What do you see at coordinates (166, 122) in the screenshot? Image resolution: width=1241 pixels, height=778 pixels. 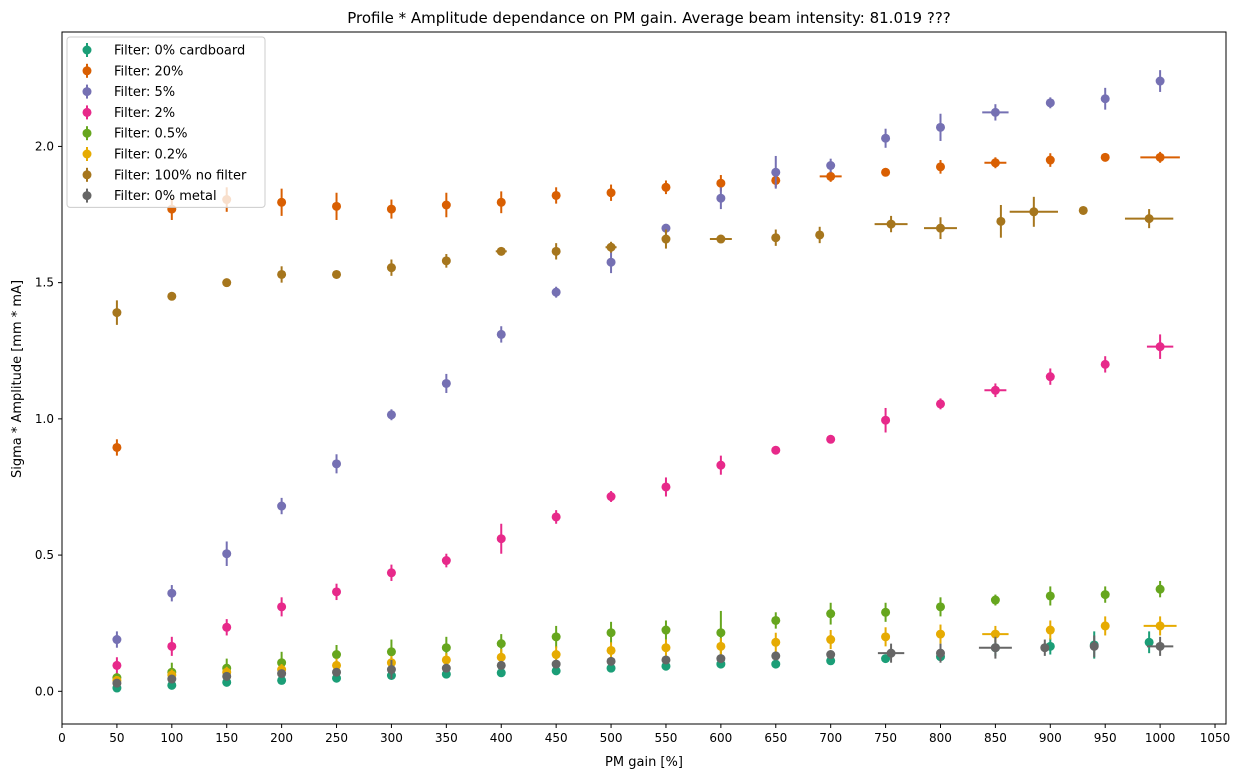 I see `legend-box` at bounding box center [166, 122].